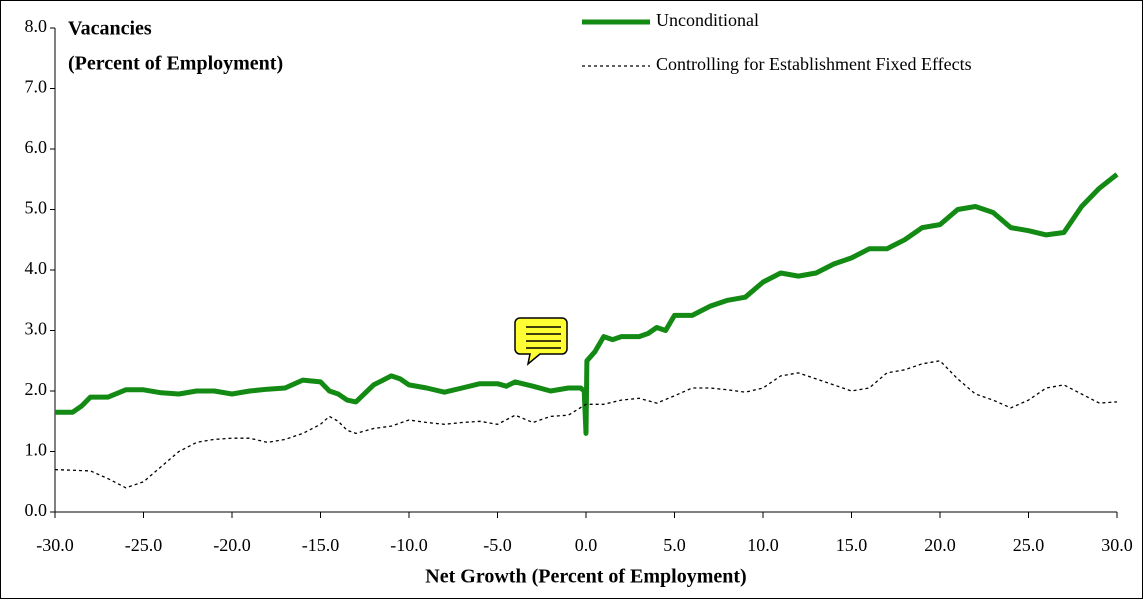 The height and width of the screenshot is (599, 1143). Describe the element at coordinates (1029, 545) in the screenshot. I see `x-tick-label: 25.0` at that location.